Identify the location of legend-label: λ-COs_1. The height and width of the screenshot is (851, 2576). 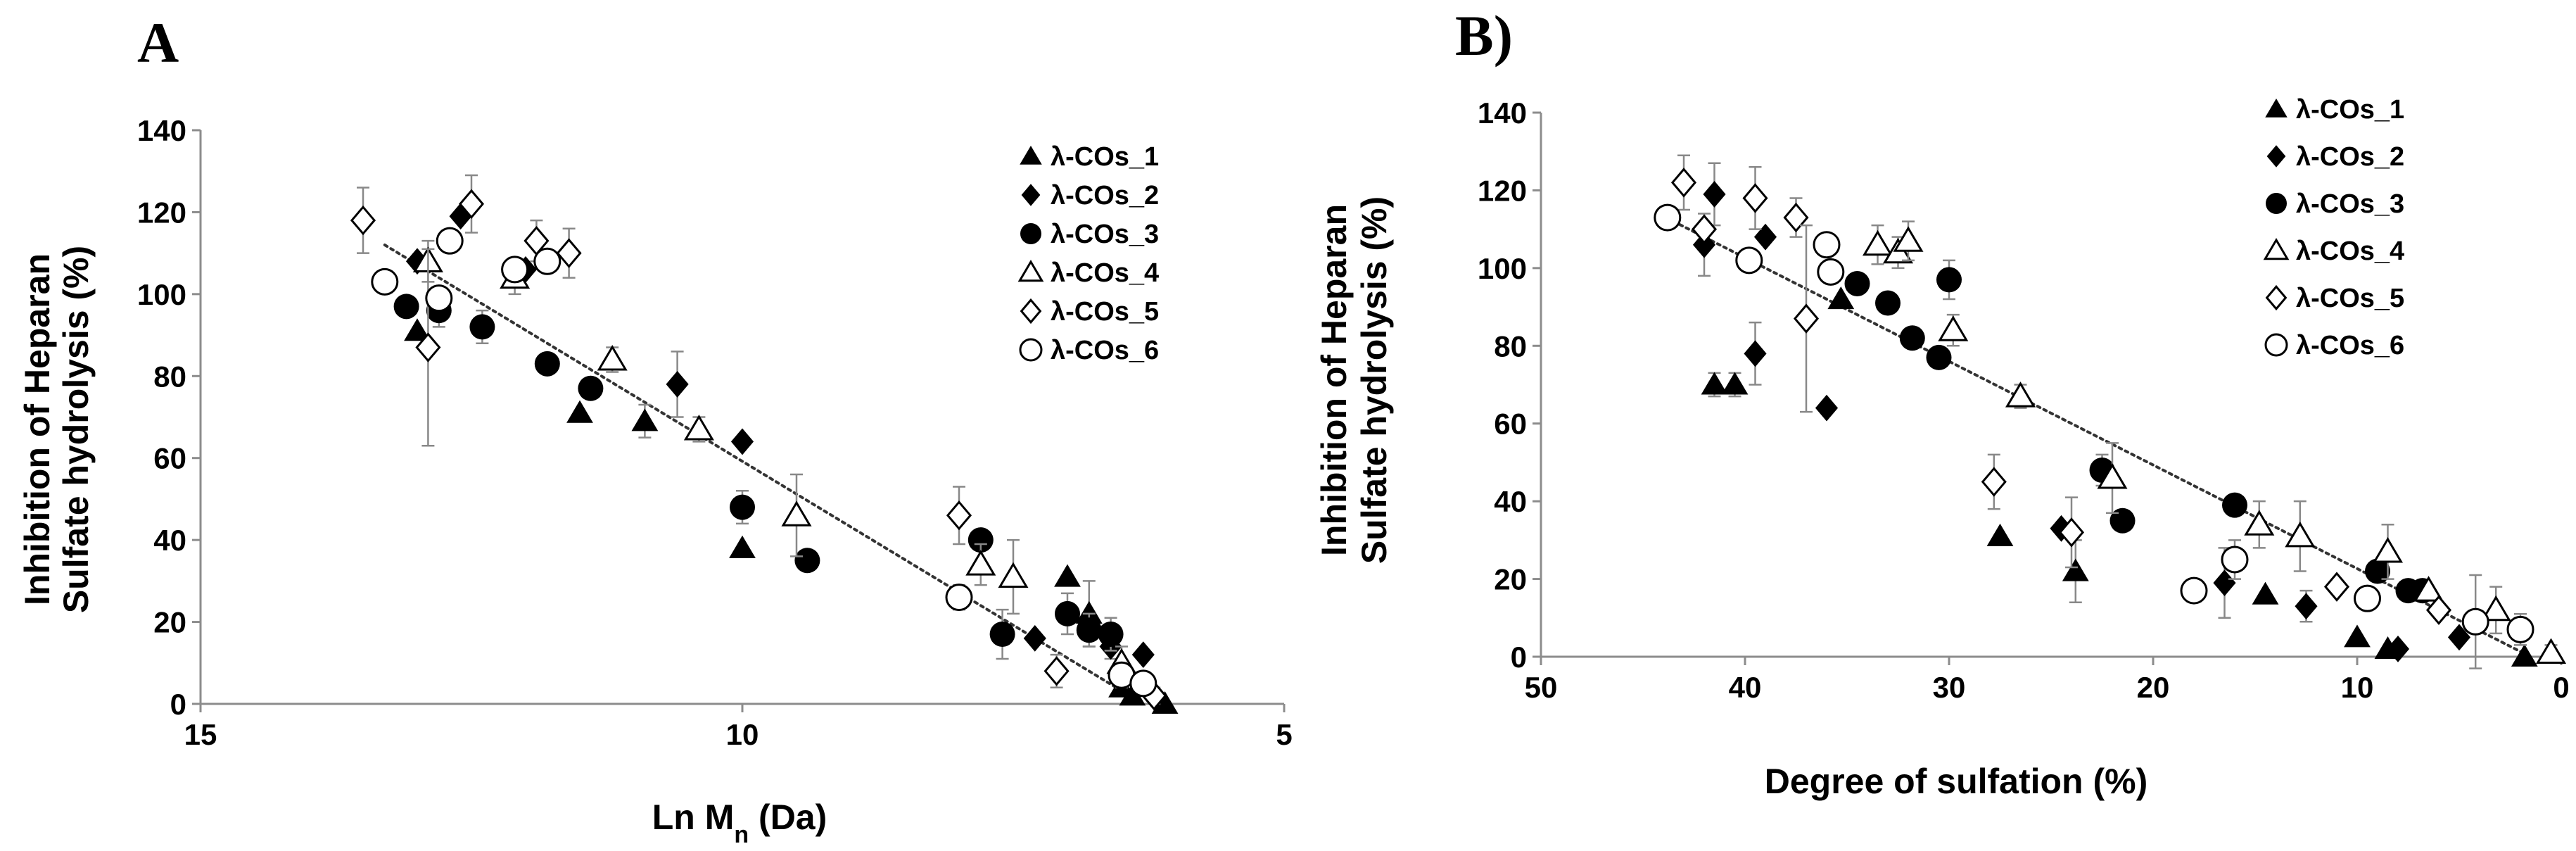
(2350, 110).